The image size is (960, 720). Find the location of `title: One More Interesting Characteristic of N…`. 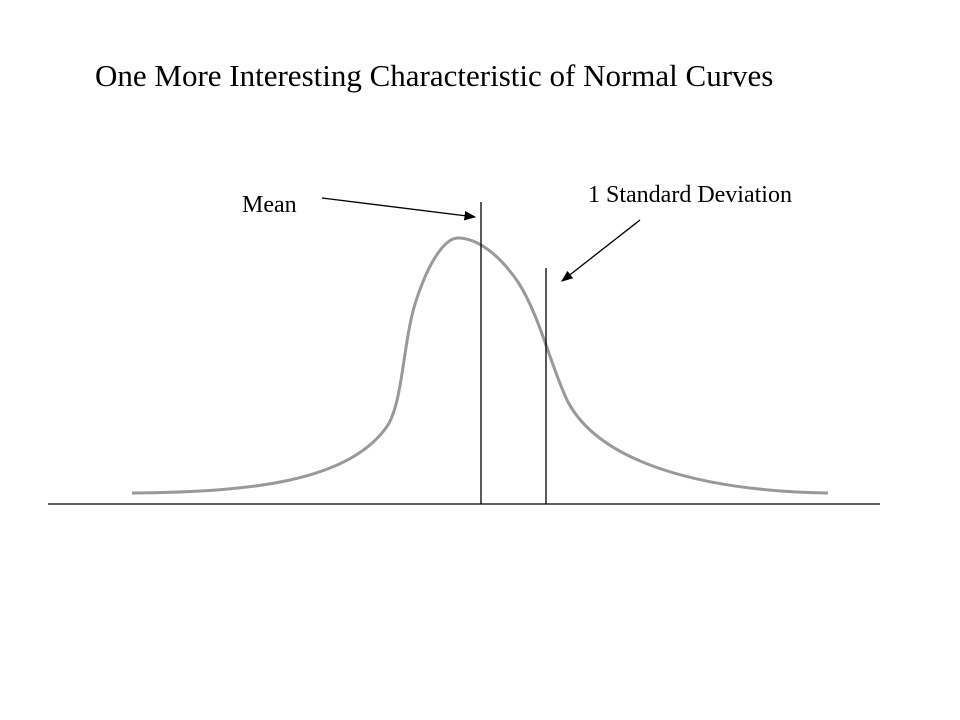

title: One More Interesting Characteristic of N… is located at coordinates (434, 75).